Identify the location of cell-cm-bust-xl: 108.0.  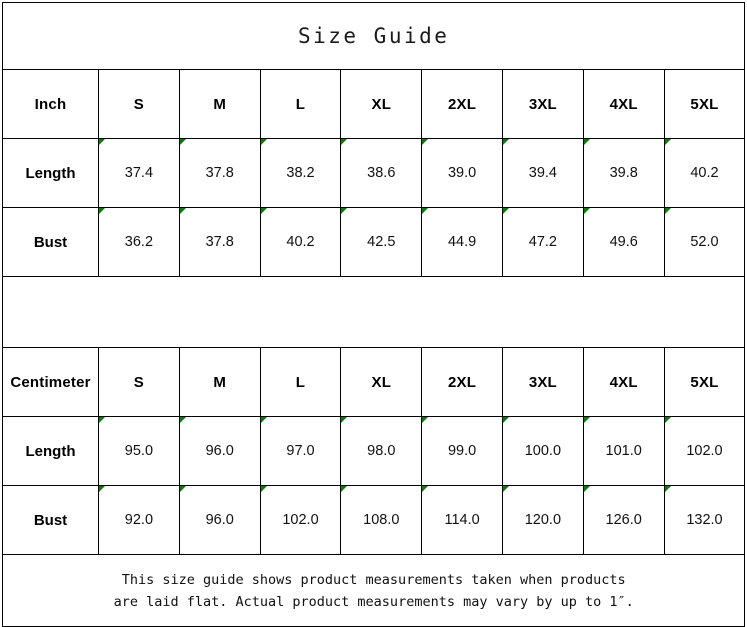
(381, 520).